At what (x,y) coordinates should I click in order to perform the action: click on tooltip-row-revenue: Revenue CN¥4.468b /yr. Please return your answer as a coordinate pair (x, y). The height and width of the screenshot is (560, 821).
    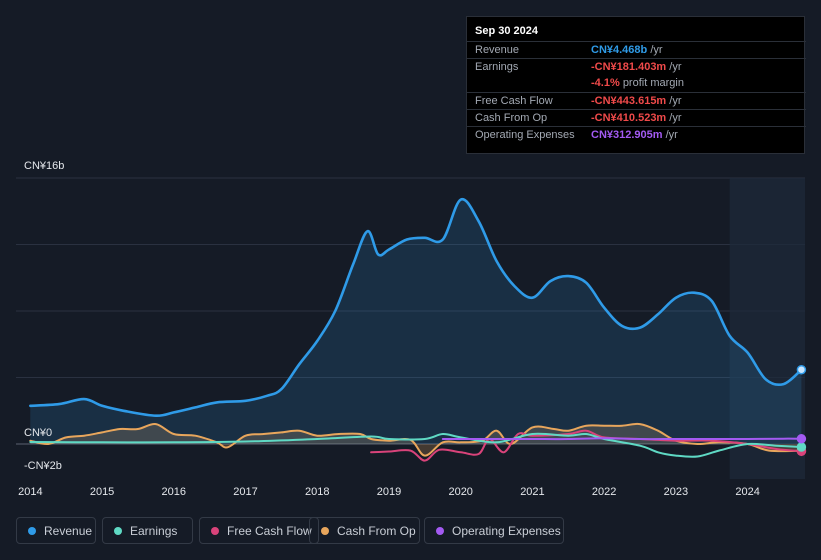
    Looking at the image, I should click on (636, 50).